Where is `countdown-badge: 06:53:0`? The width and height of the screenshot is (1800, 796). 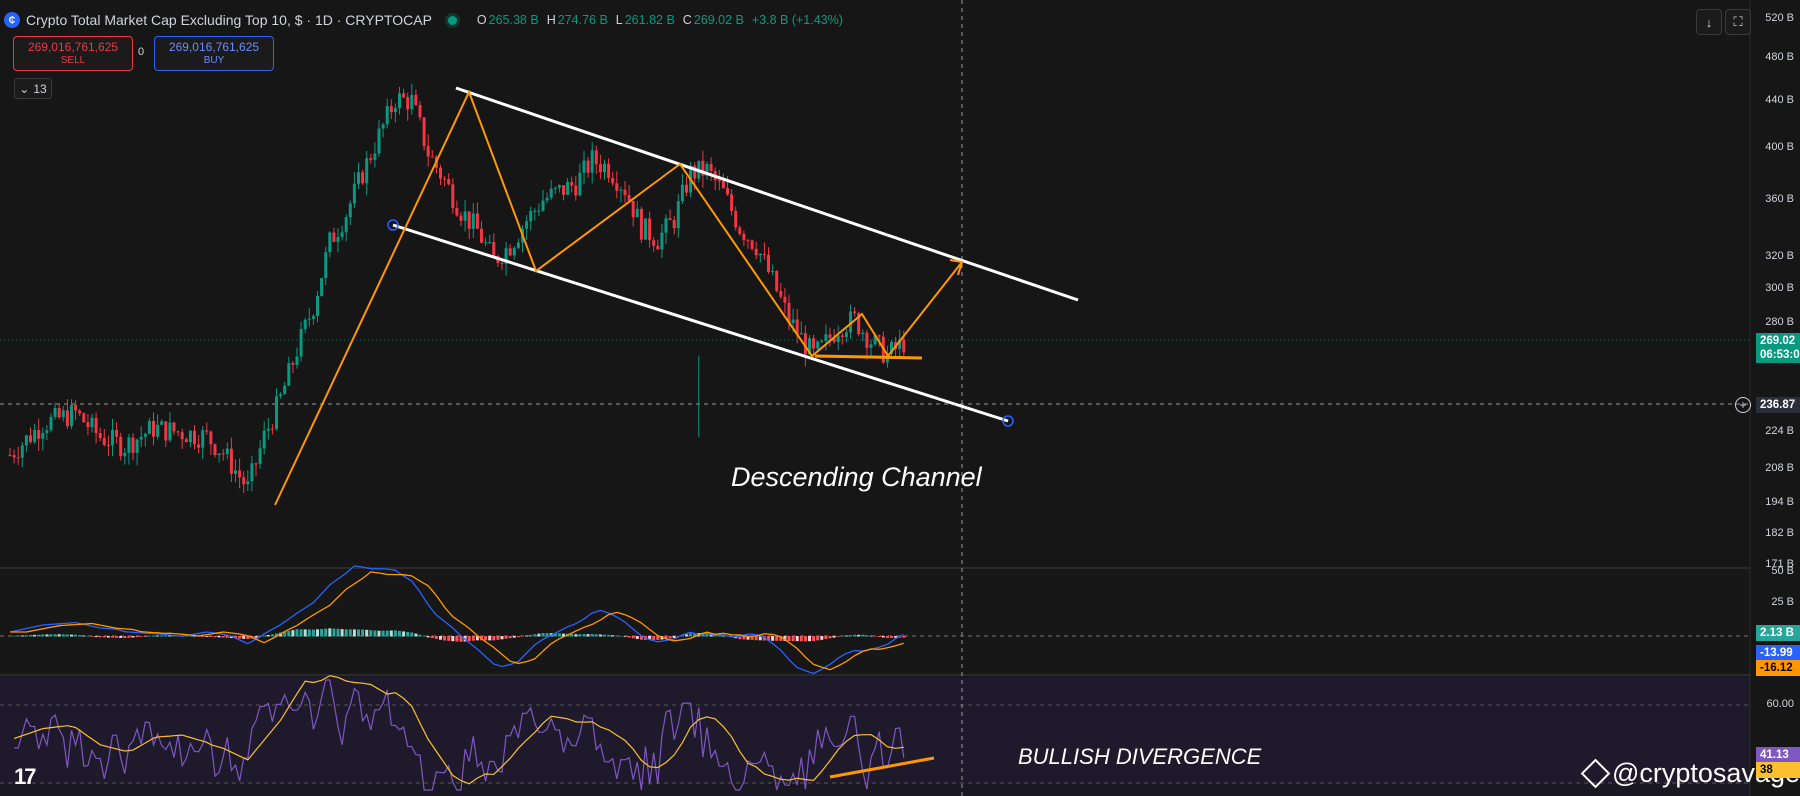
countdown-badge: 06:53:0 is located at coordinates (1778, 355).